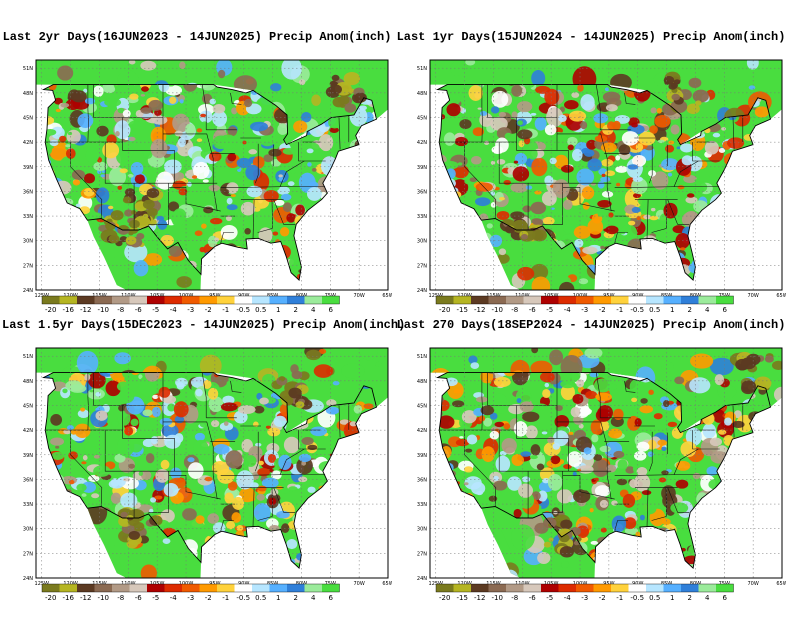 Image resolution: width=800 pixels, height=618 pixels. What do you see at coordinates (444, 310) in the screenshot?
I see `legend-label: -20` at bounding box center [444, 310].